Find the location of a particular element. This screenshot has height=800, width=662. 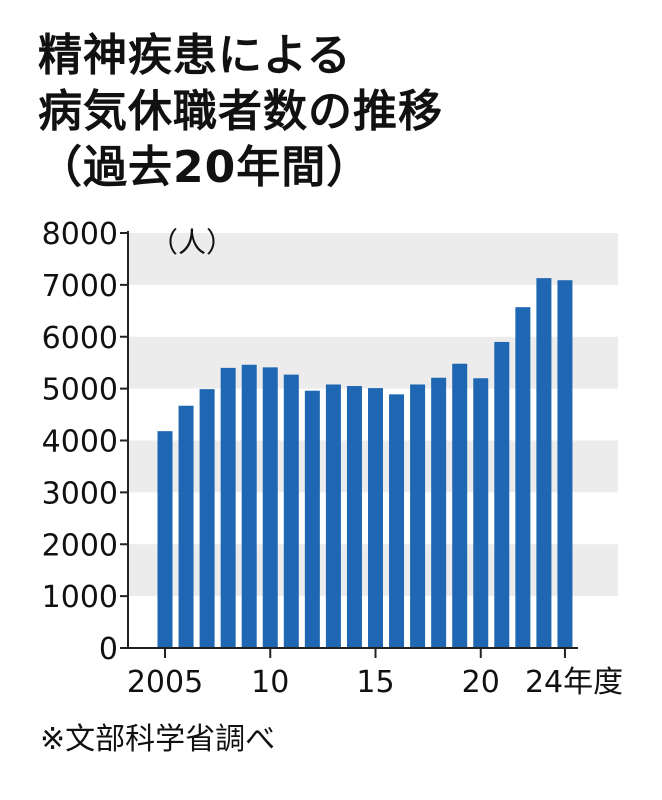

x-tick-label: 10 is located at coordinates (270, 682).